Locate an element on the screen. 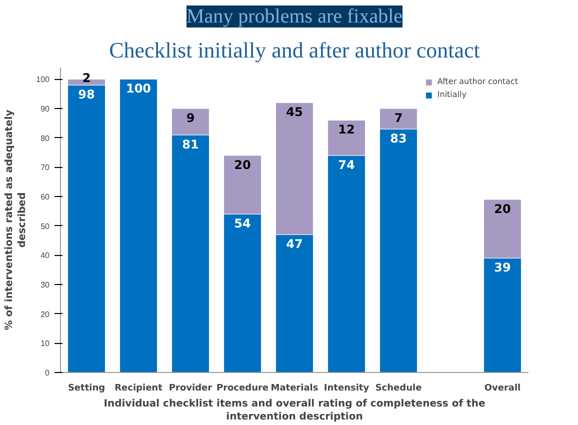  data-label: 81 is located at coordinates (190, 144).